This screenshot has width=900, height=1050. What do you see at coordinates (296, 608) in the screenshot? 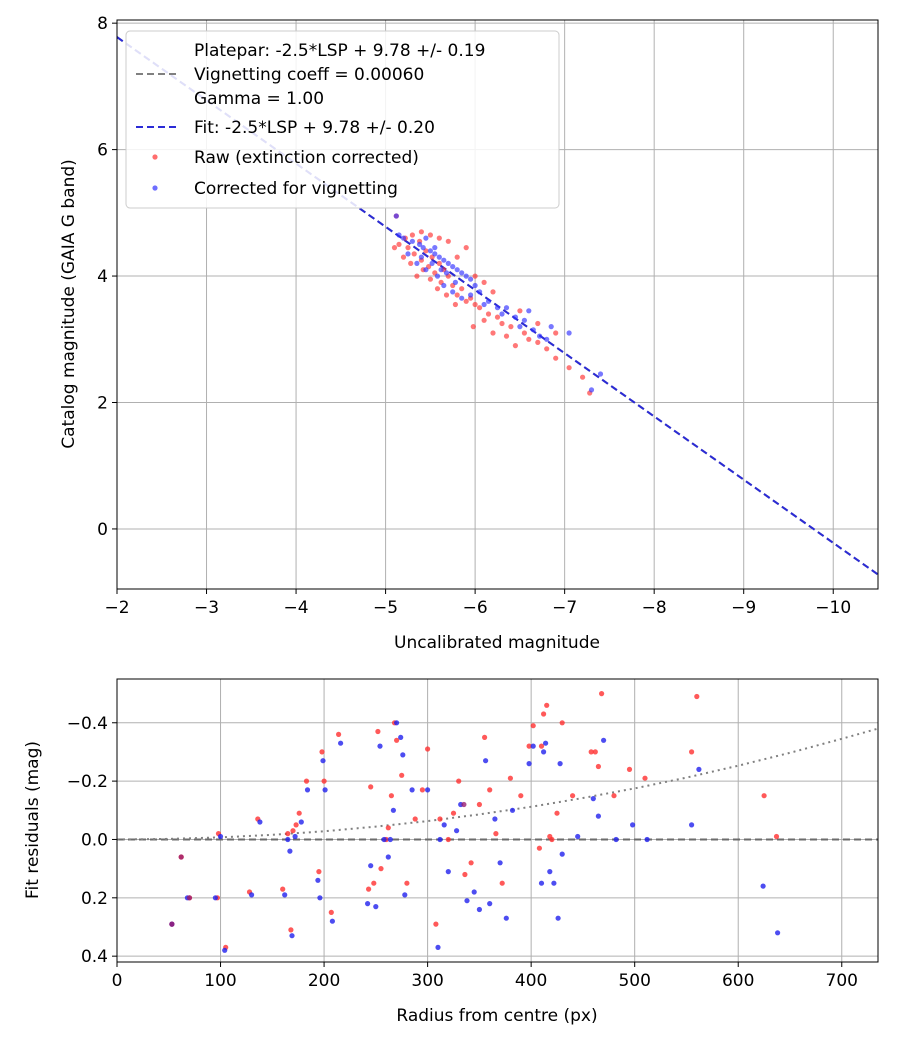
I see `x-tick-label: −4` at bounding box center [296, 608].